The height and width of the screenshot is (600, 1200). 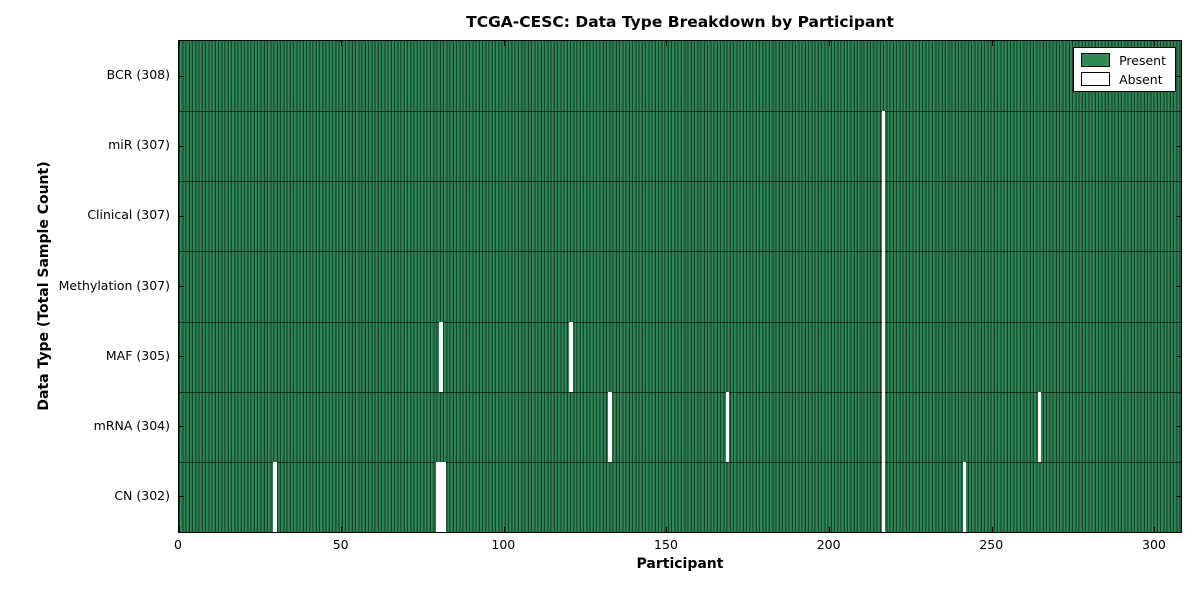 What do you see at coordinates (1142, 60) in the screenshot?
I see `legend-label-present: Present` at bounding box center [1142, 60].